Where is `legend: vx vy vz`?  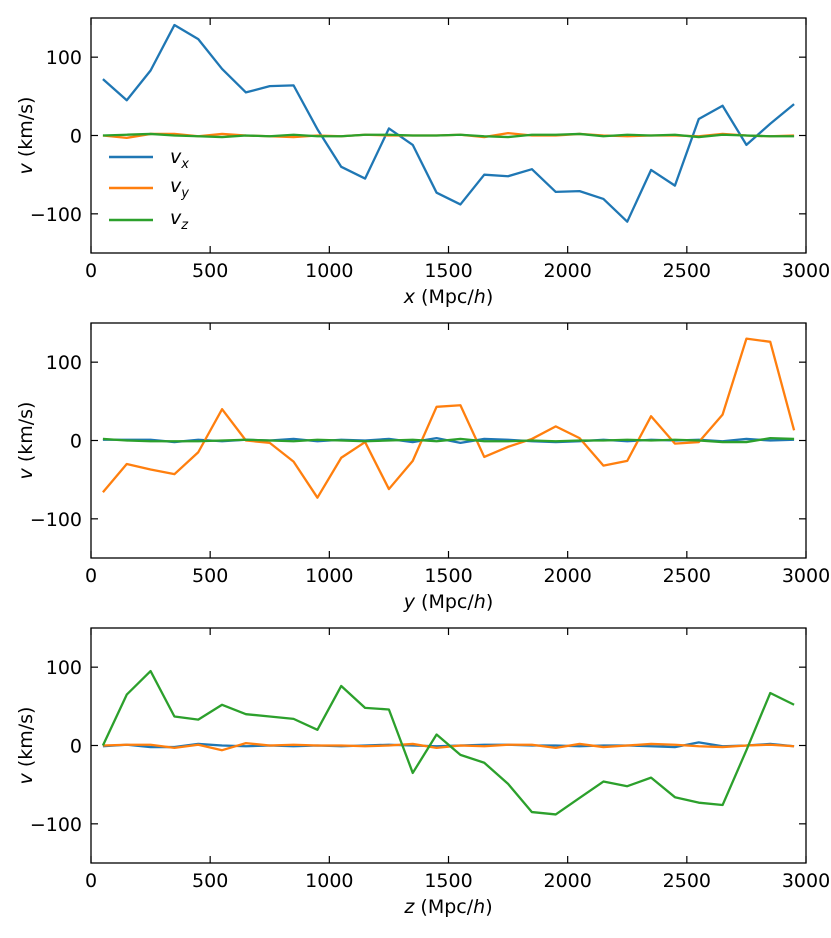
legend: vx vy vz is located at coordinates (149, 189).